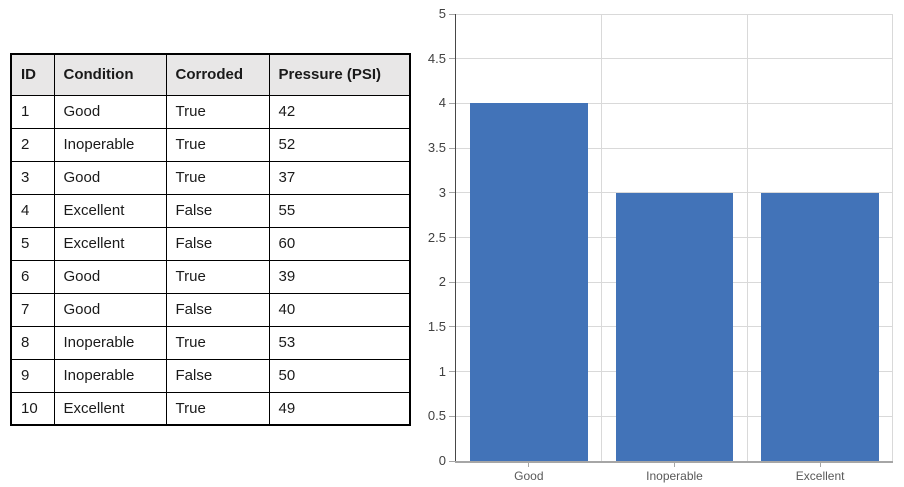 This screenshot has height=487, width=904. What do you see at coordinates (110, 74) in the screenshot?
I see `column-header-condition: Condition` at bounding box center [110, 74].